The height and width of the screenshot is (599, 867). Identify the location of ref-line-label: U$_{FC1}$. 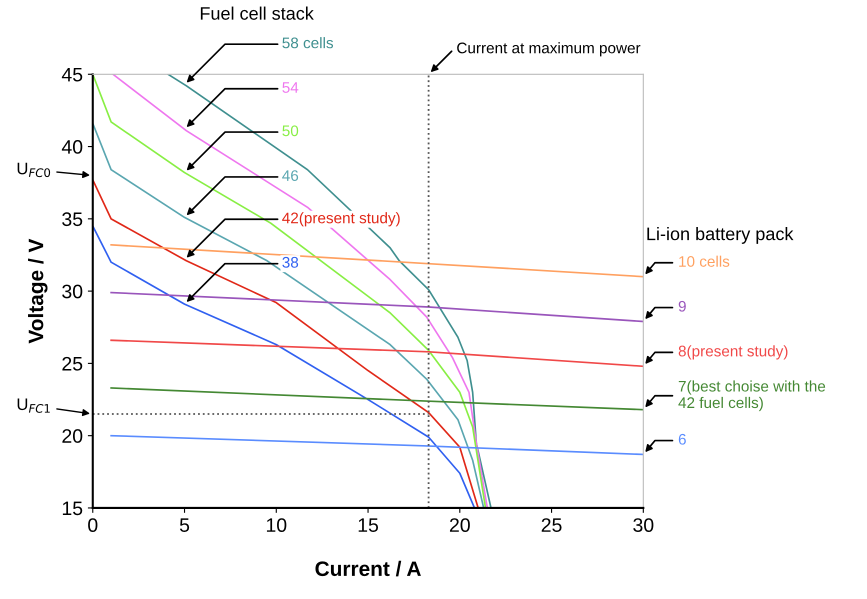
(34, 405).